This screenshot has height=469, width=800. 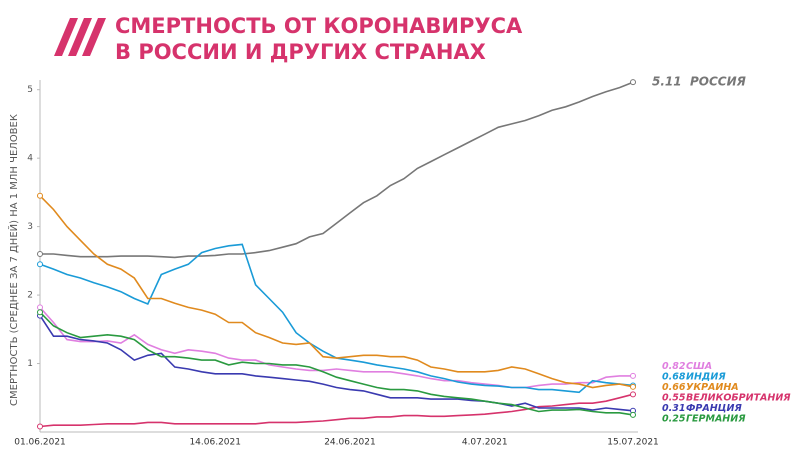 What do you see at coordinates (716, 419) in the screenshot?
I see `legend-label: ГЕРМАНИЯ` at bounding box center [716, 419].